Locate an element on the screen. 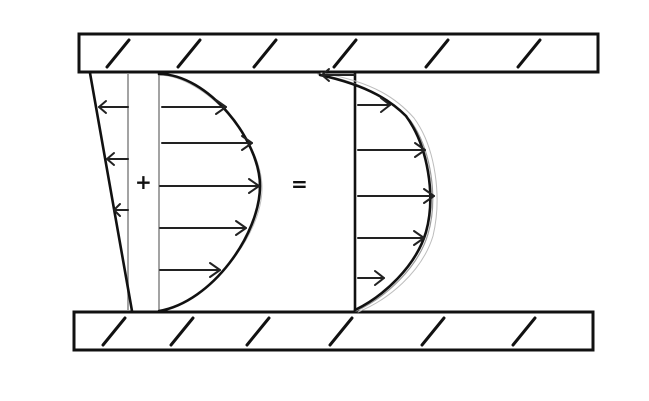 This screenshot has height=401, width=649. parabolic-velocity-profile is located at coordinates (210, 192).